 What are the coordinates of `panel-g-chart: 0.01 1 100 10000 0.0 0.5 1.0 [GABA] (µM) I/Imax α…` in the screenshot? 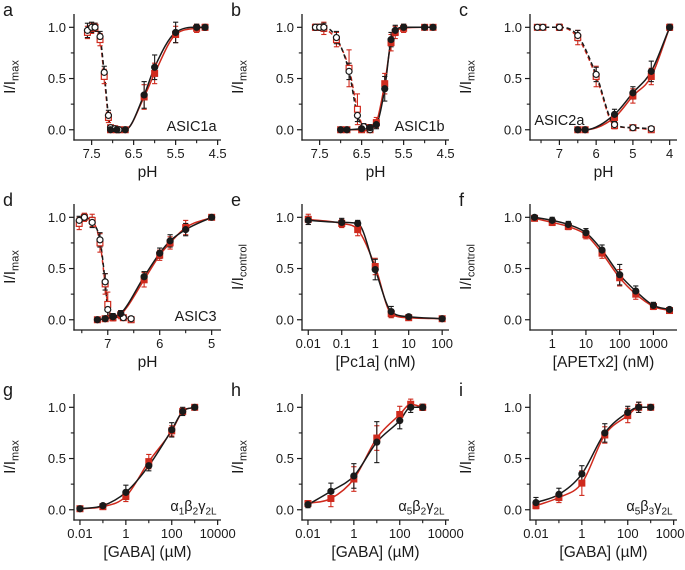 It's located at (119, 477).